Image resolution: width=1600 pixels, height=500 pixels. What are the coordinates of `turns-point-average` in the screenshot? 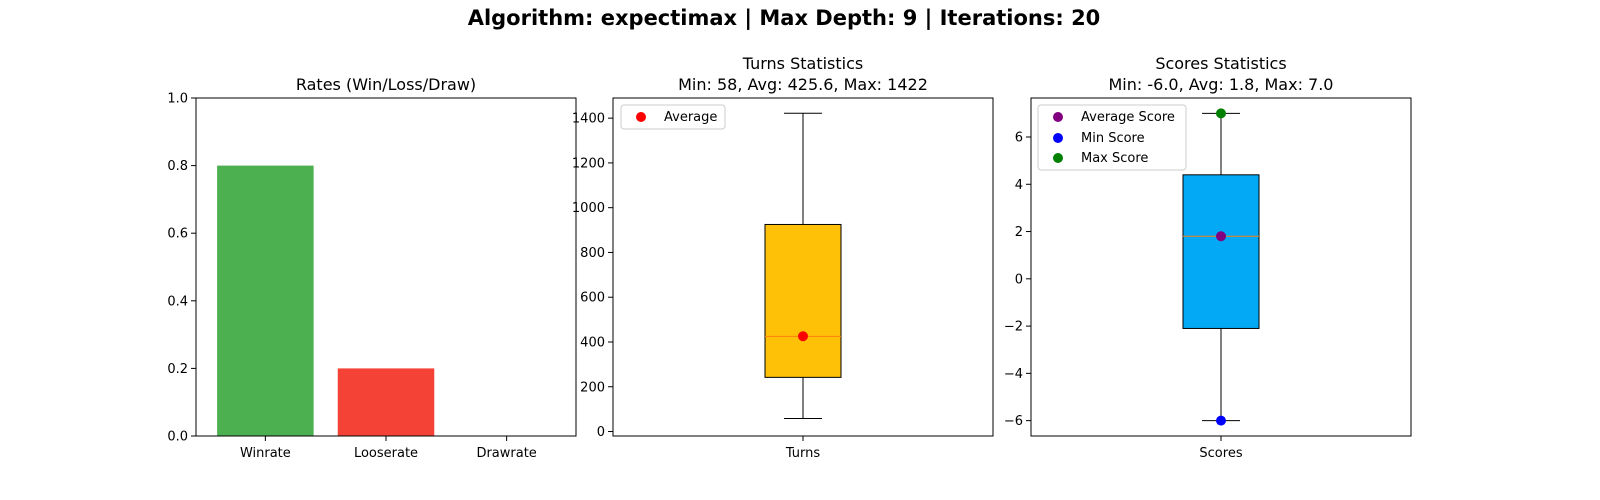 It's located at (803, 336).